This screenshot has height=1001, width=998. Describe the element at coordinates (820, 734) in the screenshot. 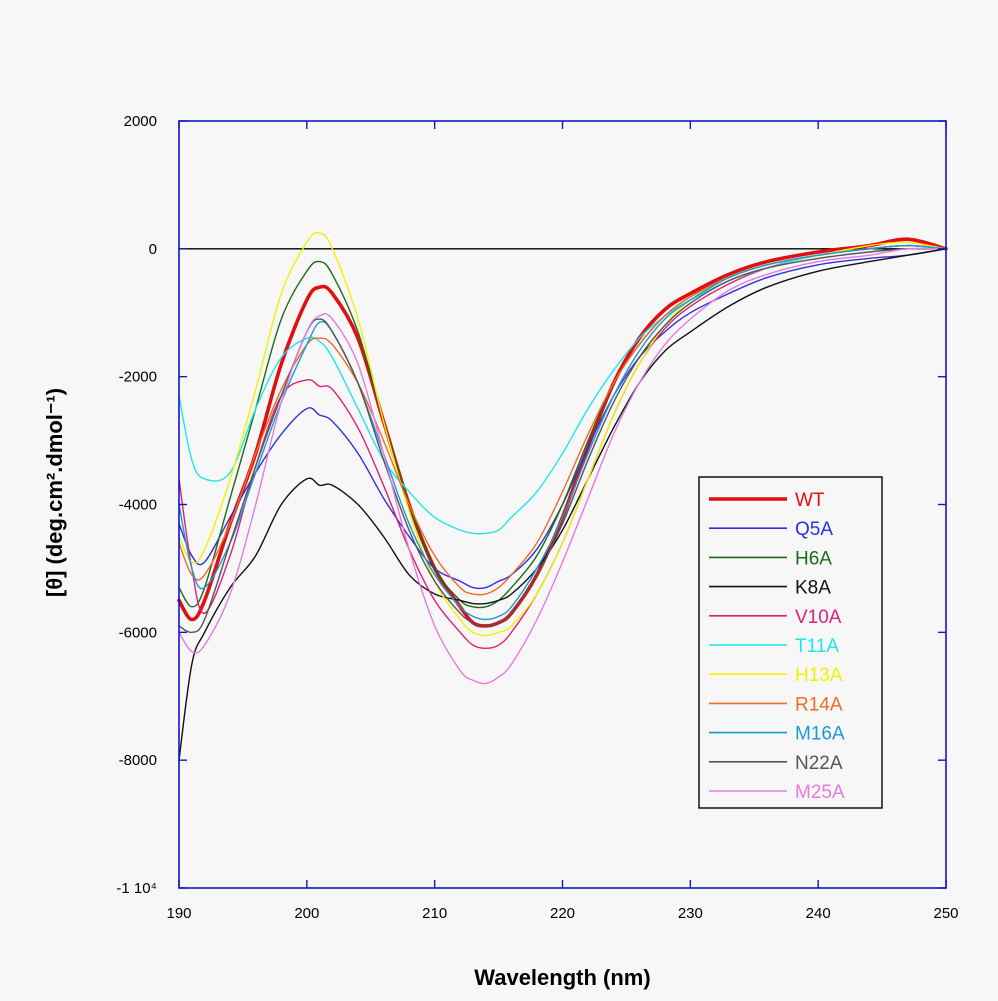

I see `legend-label: M16A` at that location.